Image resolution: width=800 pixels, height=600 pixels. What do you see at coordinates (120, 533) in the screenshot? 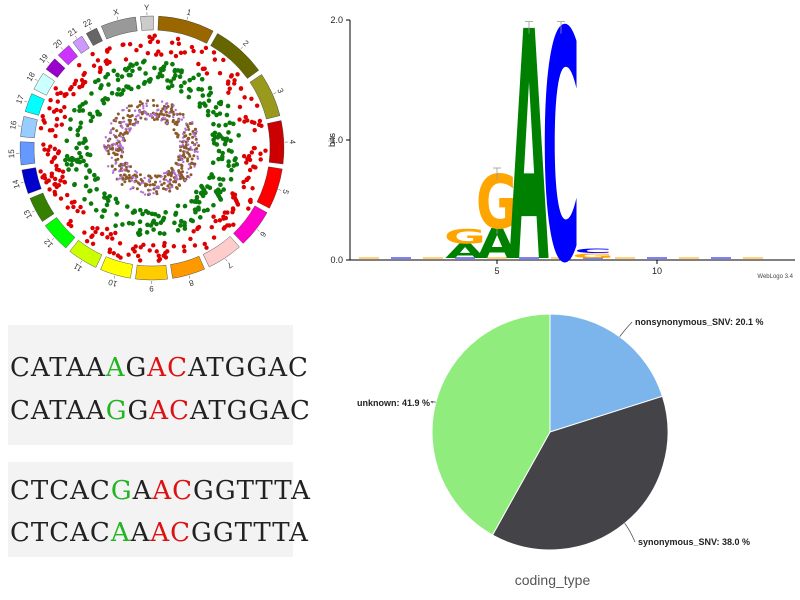
I see `sequence-segment: A` at bounding box center [120, 533].